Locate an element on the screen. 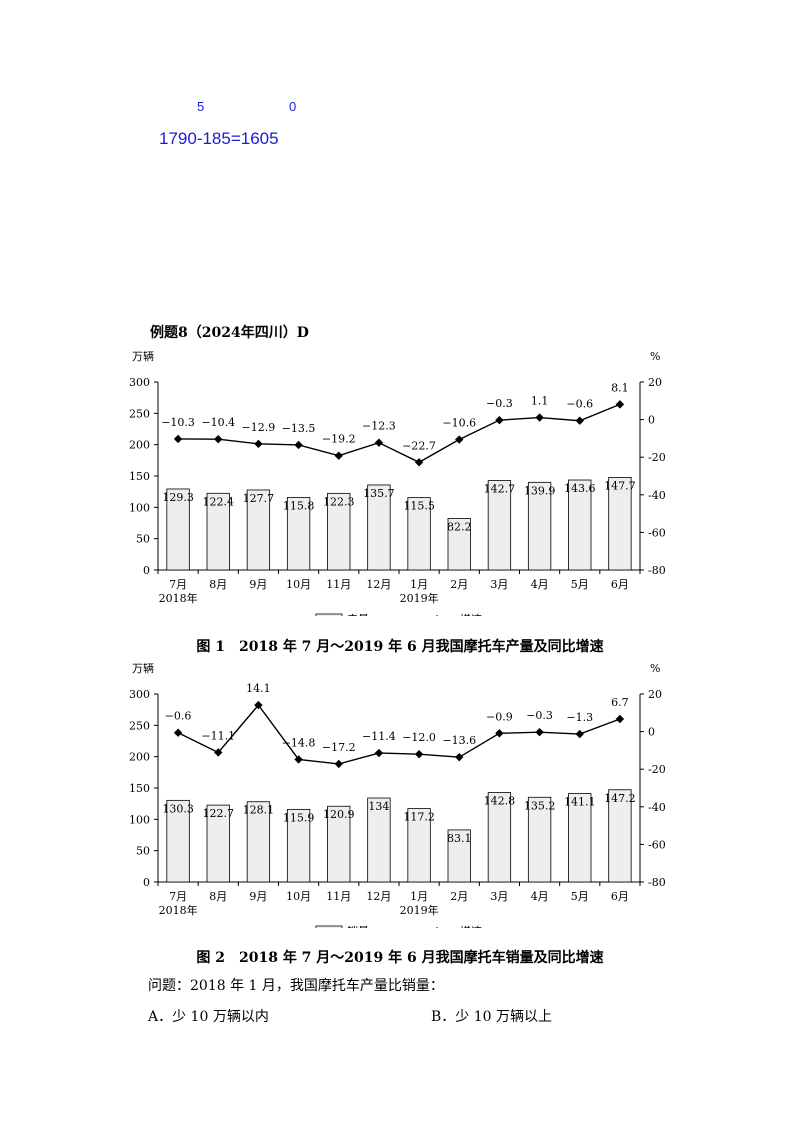 This screenshot has width=800, height=1132. growth-value-label: −12.0 is located at coordinates (419, 737).